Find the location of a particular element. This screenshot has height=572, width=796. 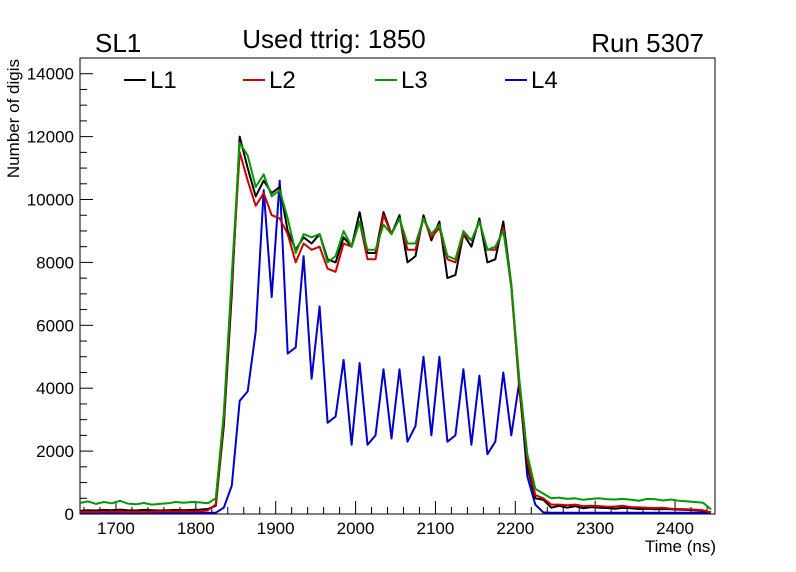

x-tick-label: 1900 is located at coordinates (276, 528).